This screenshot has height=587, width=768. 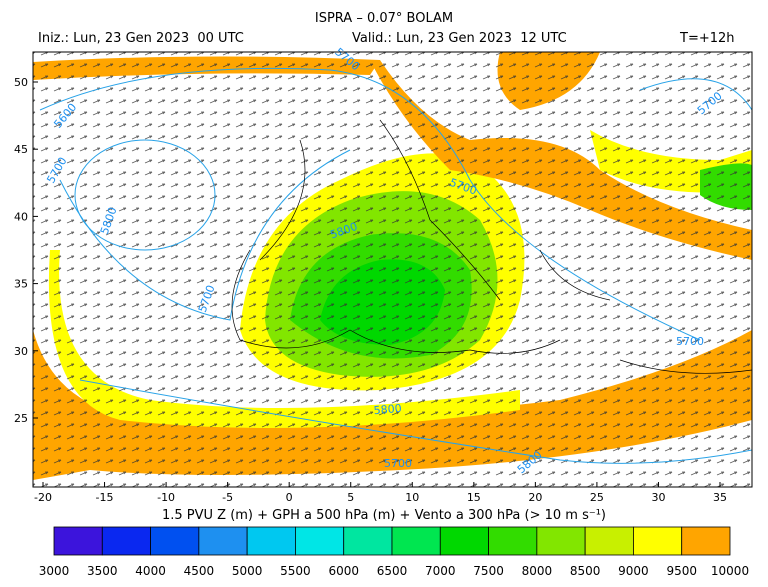 What do you see at coordinates (597, 497) in the screenshot?
I see `x-tick-label: 25` at bounding box center [597, 497].